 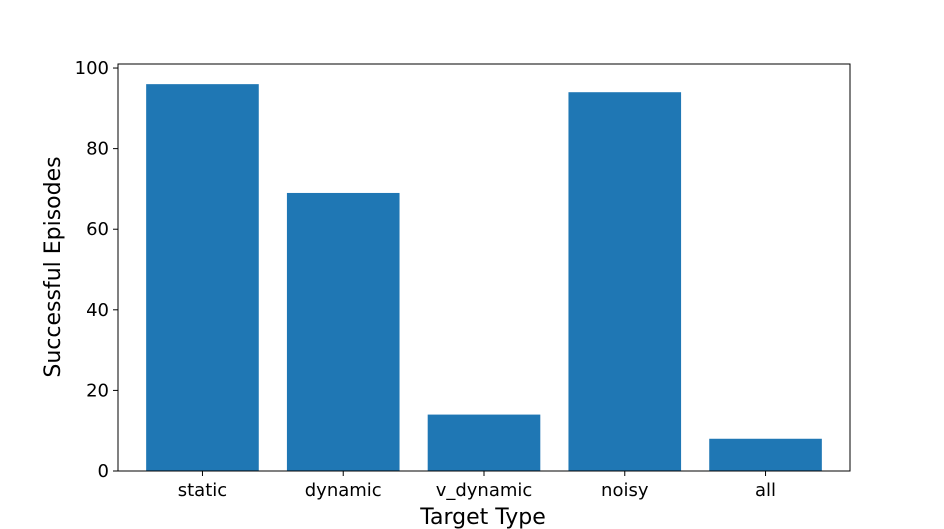 What do you see at coordinates (343, 490) in the screenshot?
I see `x-tick-label-dynamic: dynamic` at bounding box center [343, 490].